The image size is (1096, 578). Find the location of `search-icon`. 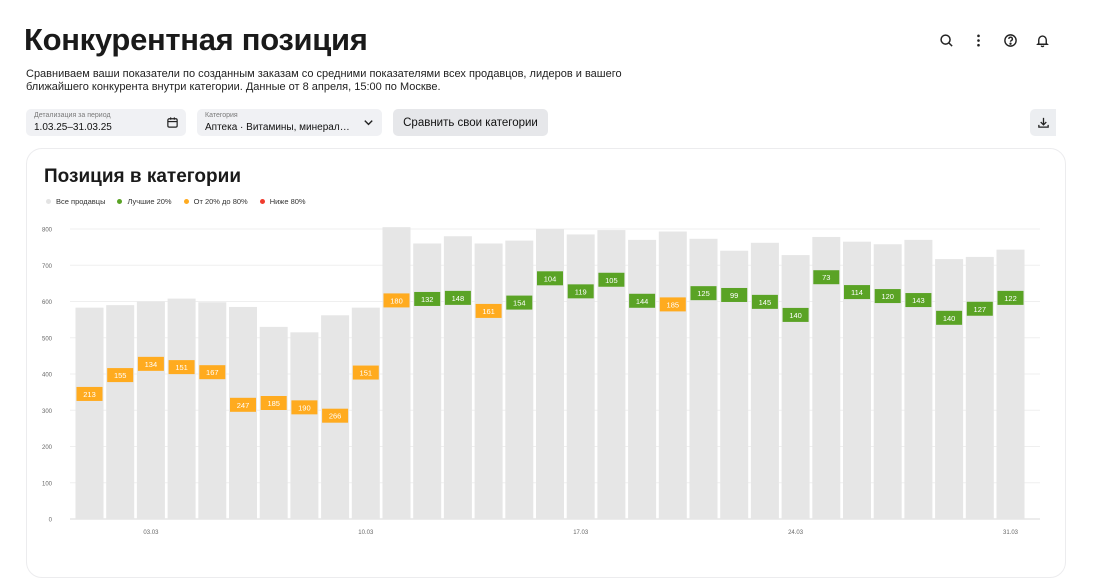

search-icon is located at coordinates (946, 40).